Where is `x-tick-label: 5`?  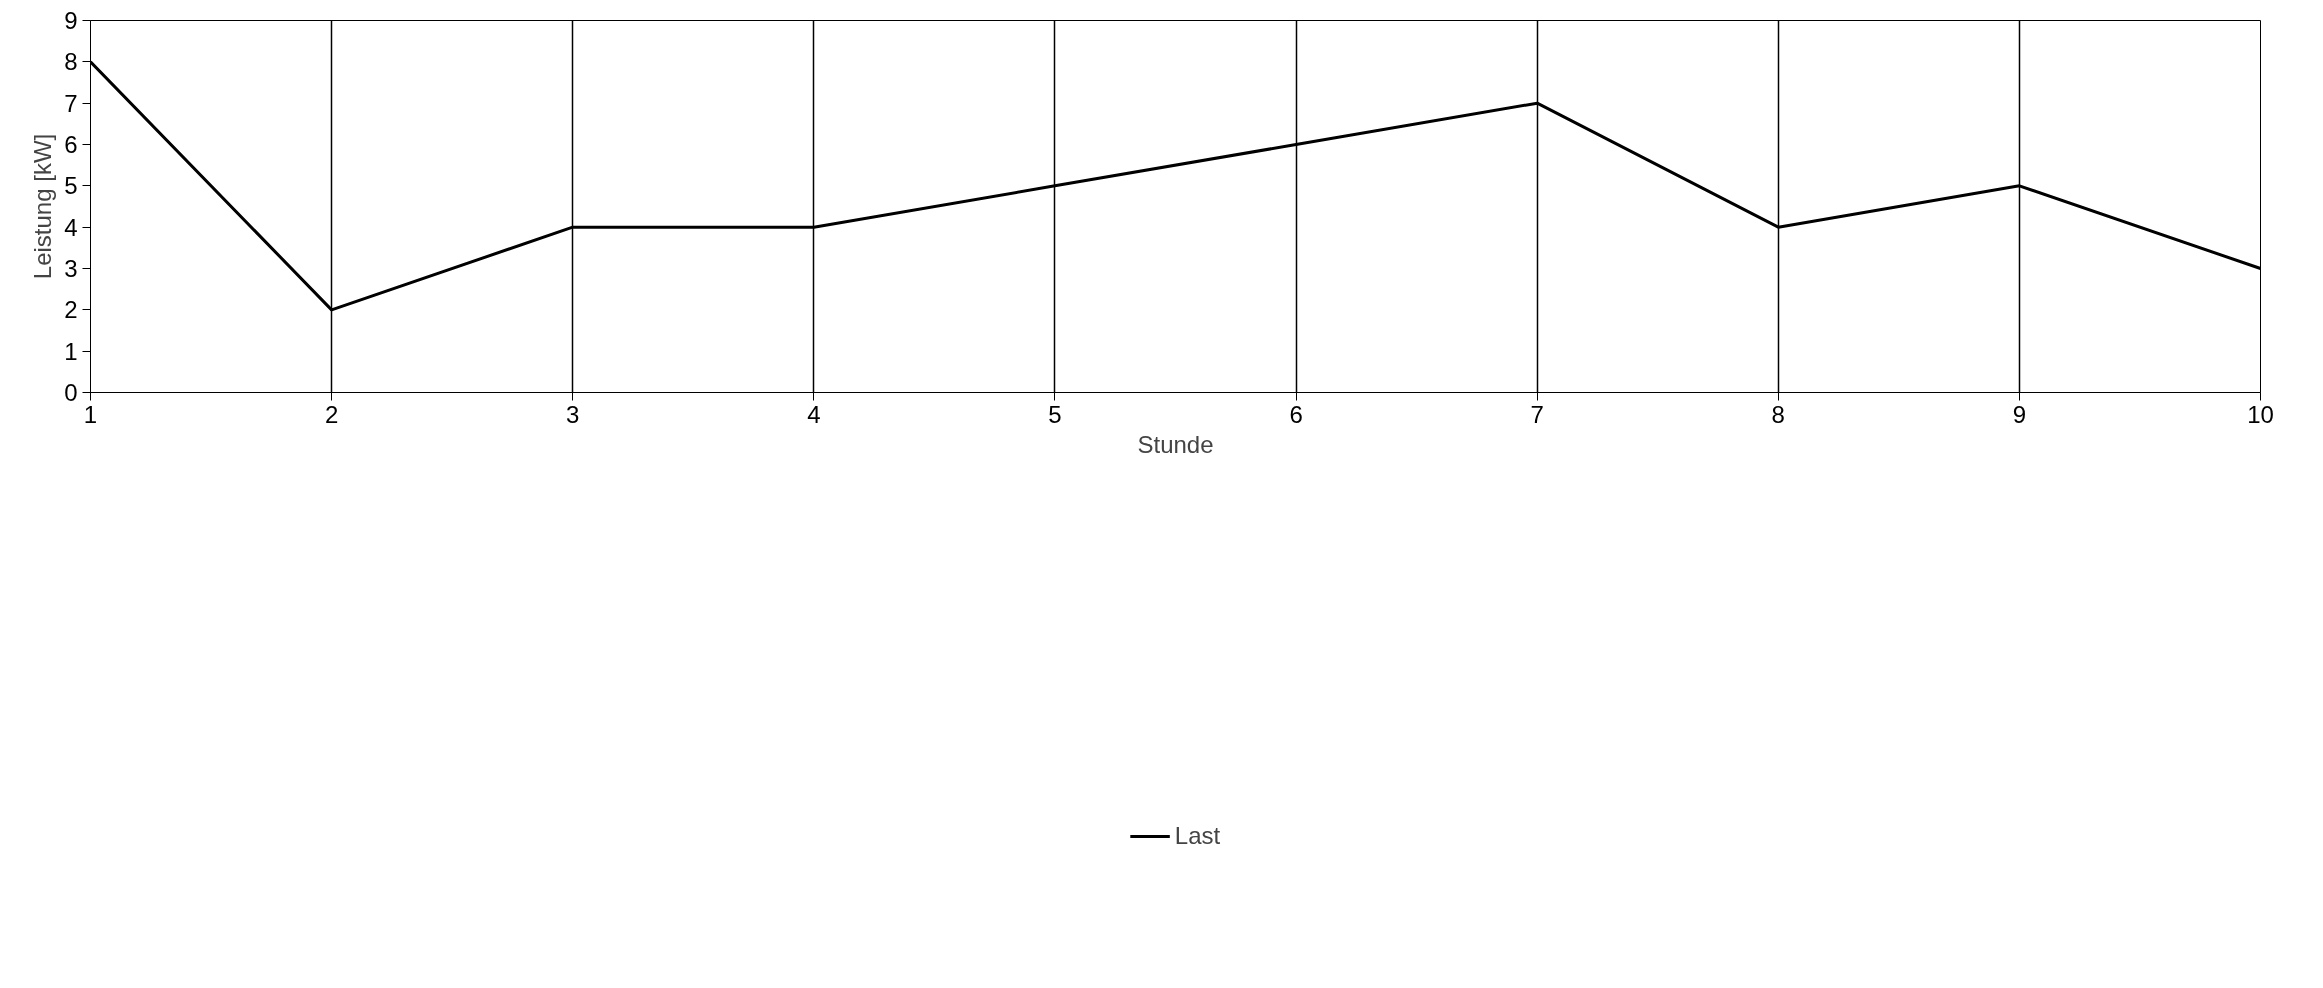 x-tick-label: 5 is located at coordinates (1055, 414).